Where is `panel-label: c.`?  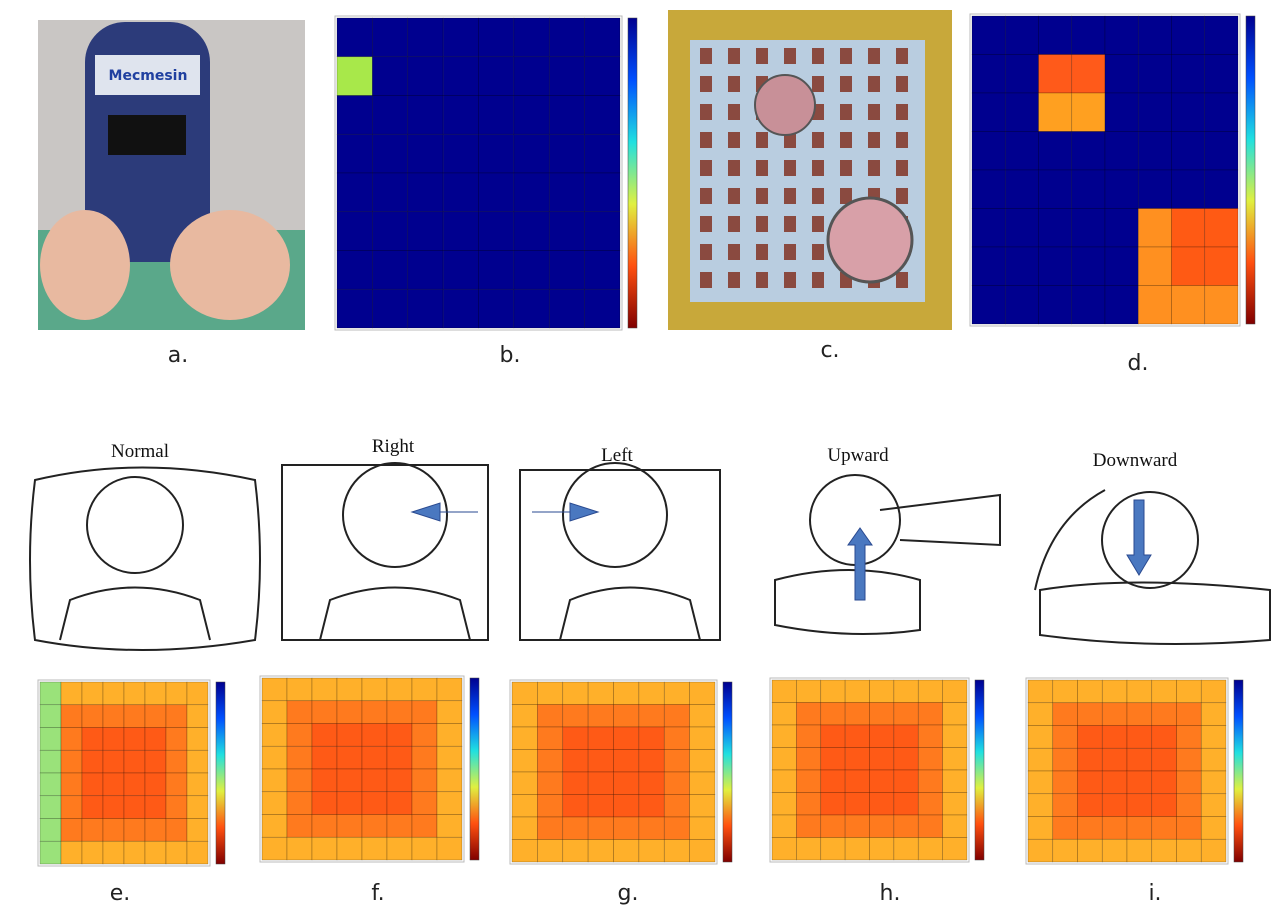 panel-label: c. is located at coordinates (829, 350).